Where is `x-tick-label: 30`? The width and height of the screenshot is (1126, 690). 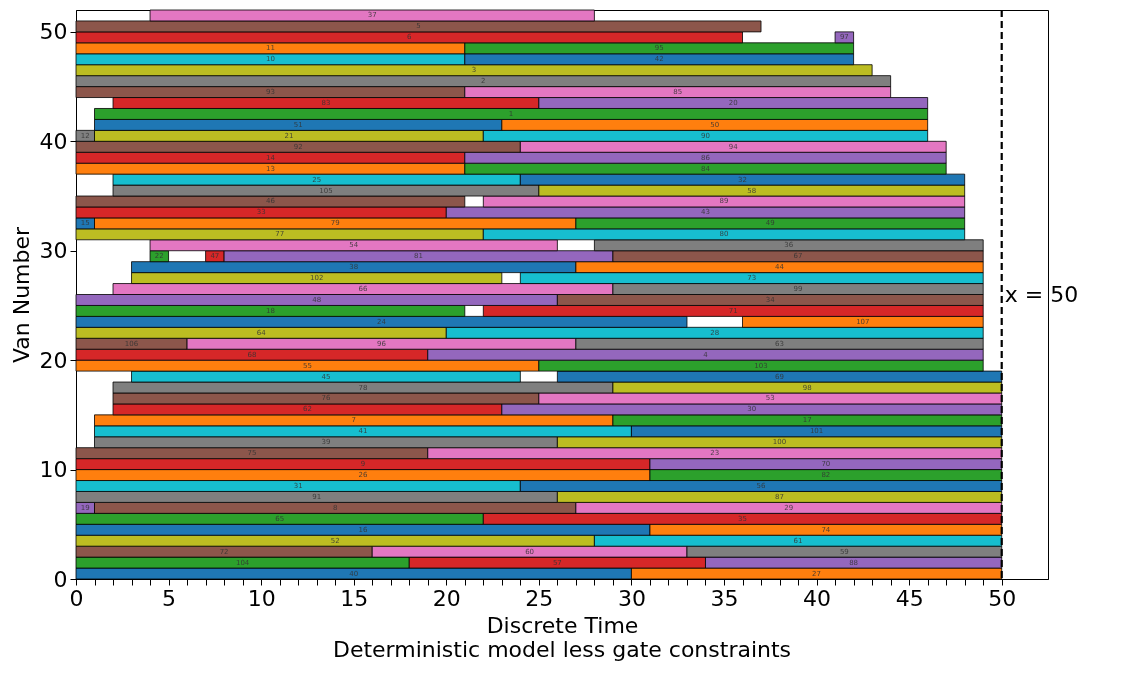
x-tick-label: 30 is located at coordinates (631, 598).